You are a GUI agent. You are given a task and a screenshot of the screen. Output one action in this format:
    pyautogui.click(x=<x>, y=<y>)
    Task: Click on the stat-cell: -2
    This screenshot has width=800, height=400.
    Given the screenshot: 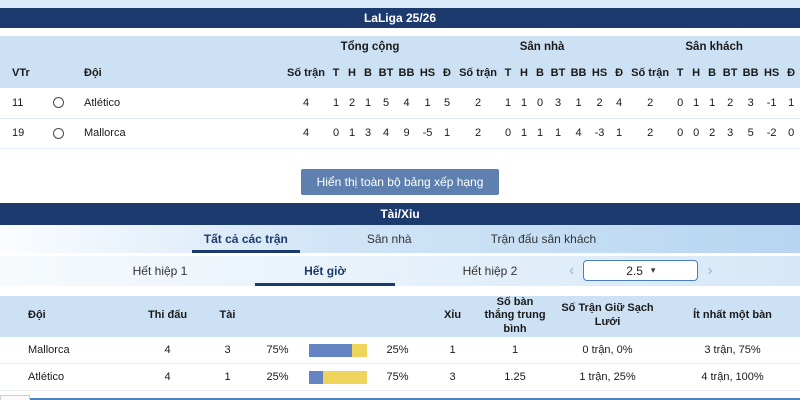 What is the action you would take?
    pyautogui.click(x=772, y=133)
    